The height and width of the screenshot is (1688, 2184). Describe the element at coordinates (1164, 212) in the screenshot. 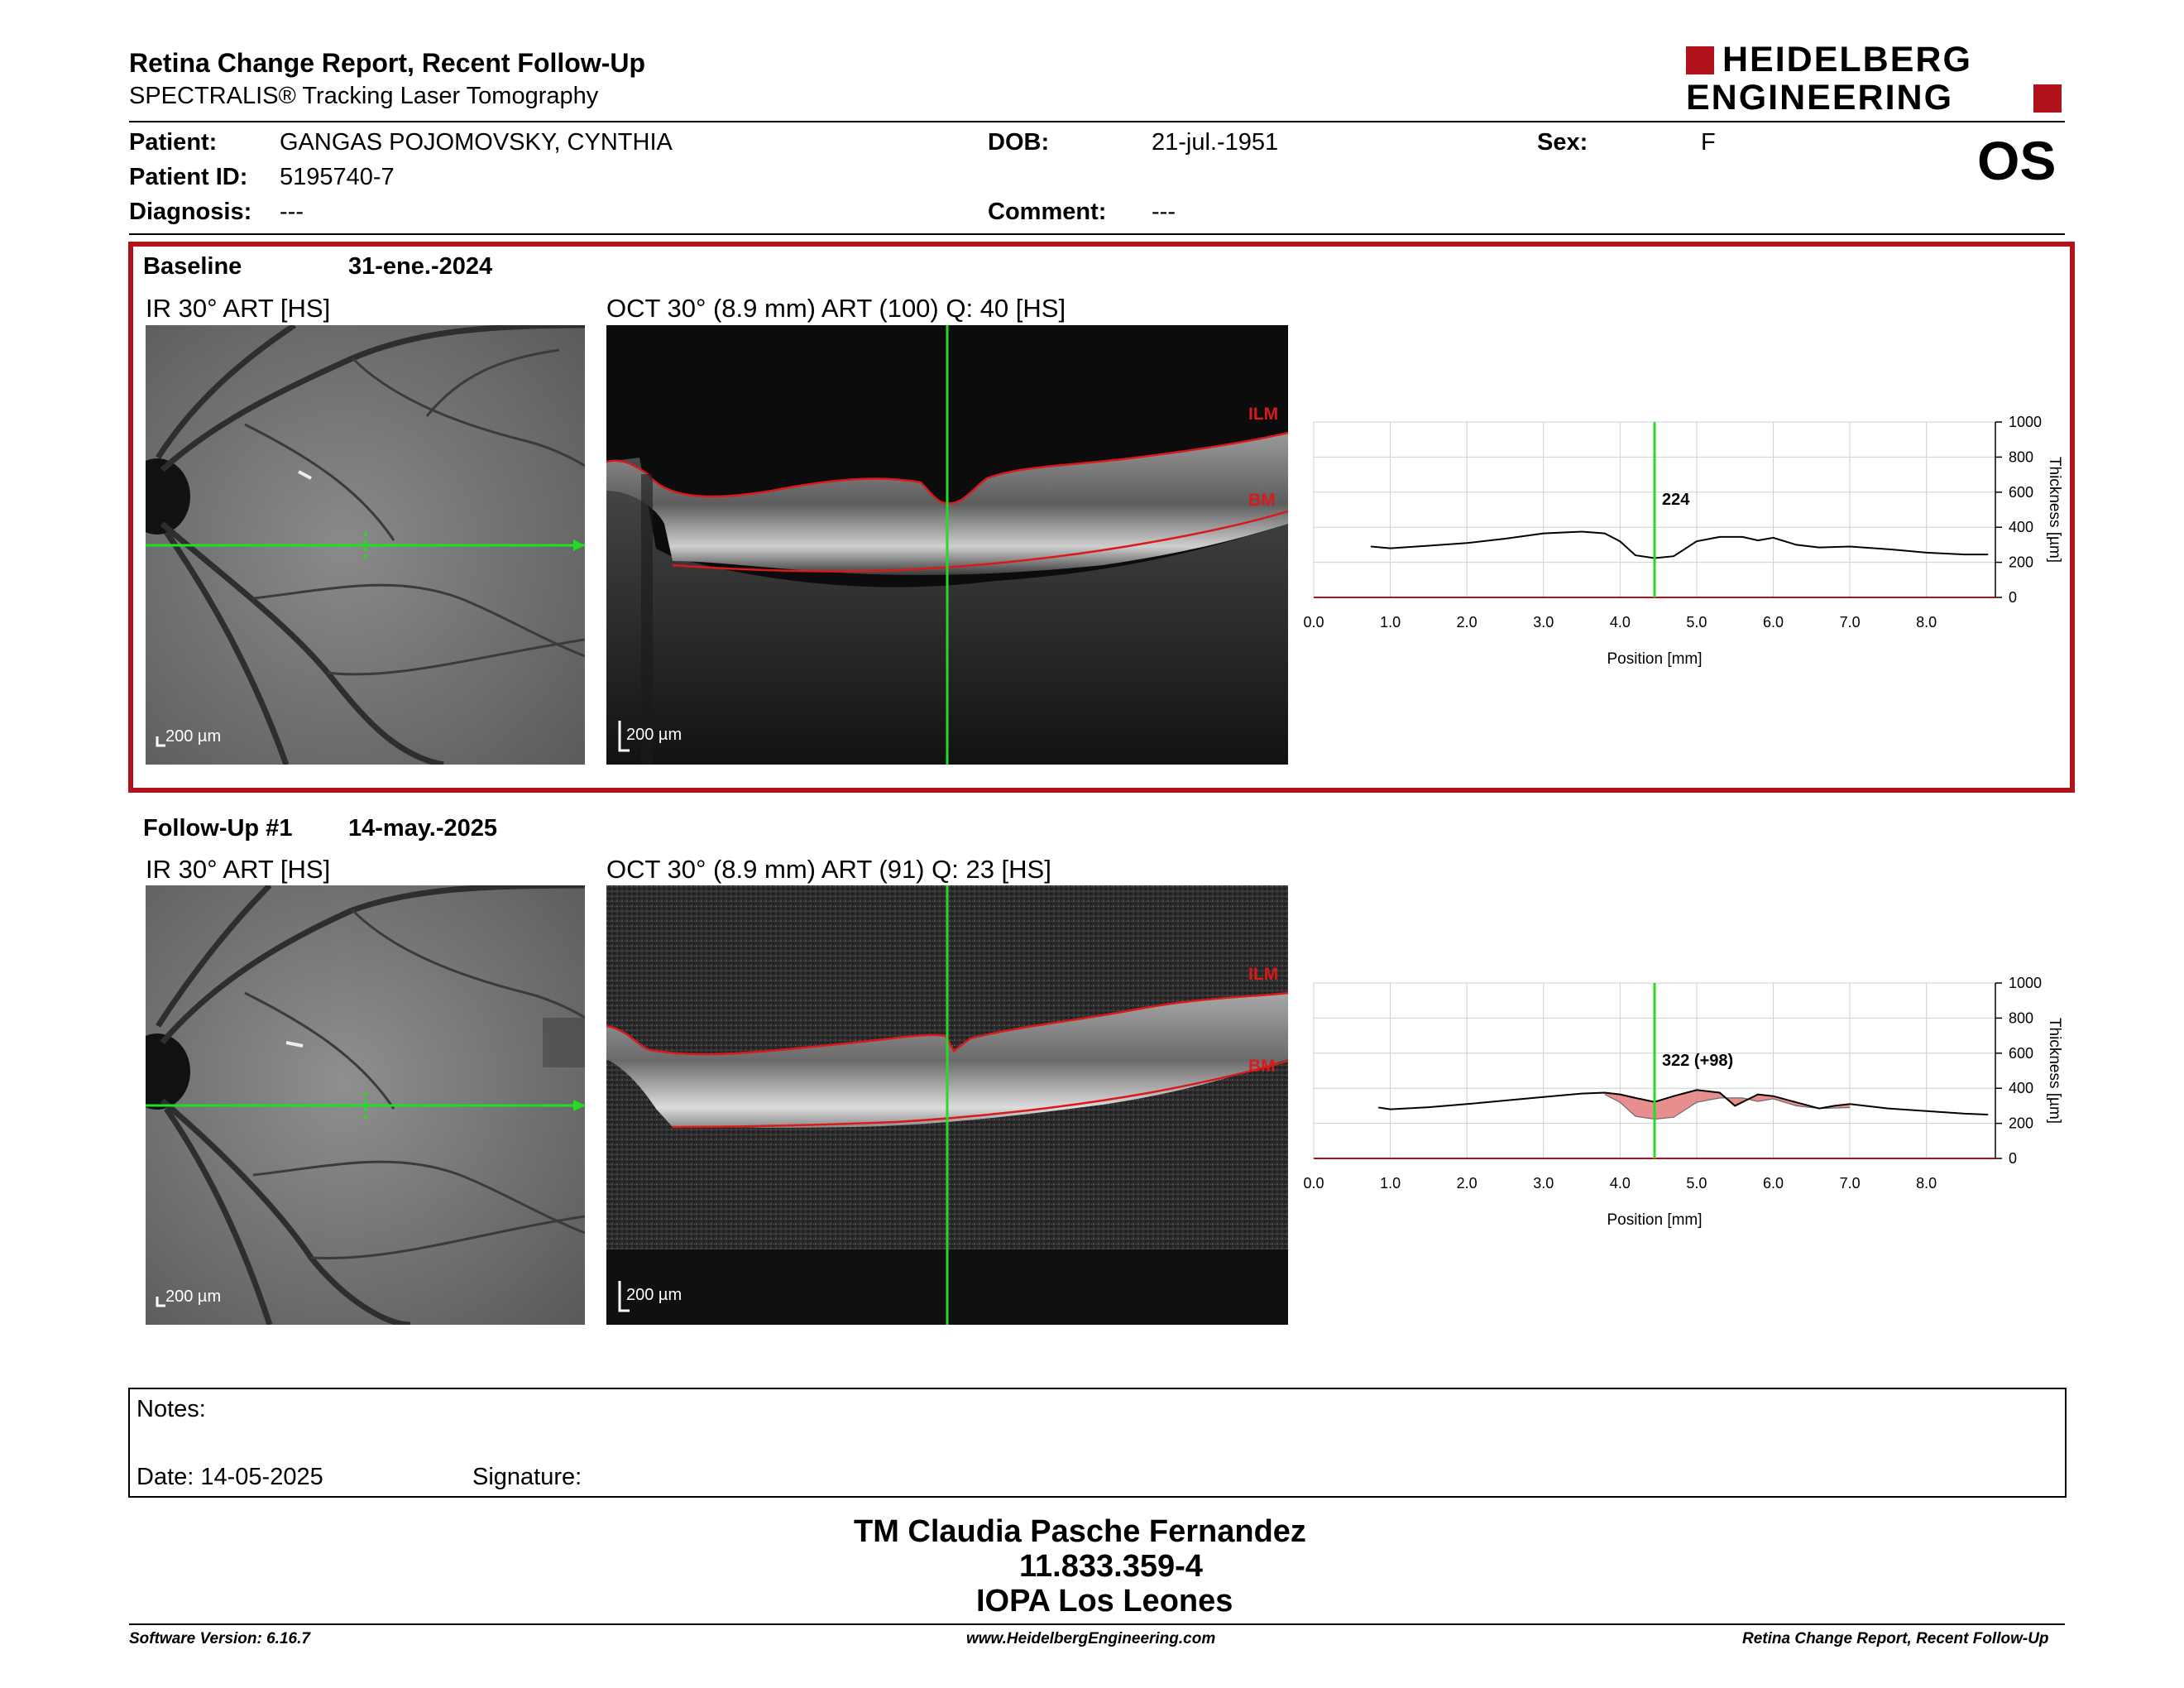

I see `comment-value: ---` at that location.